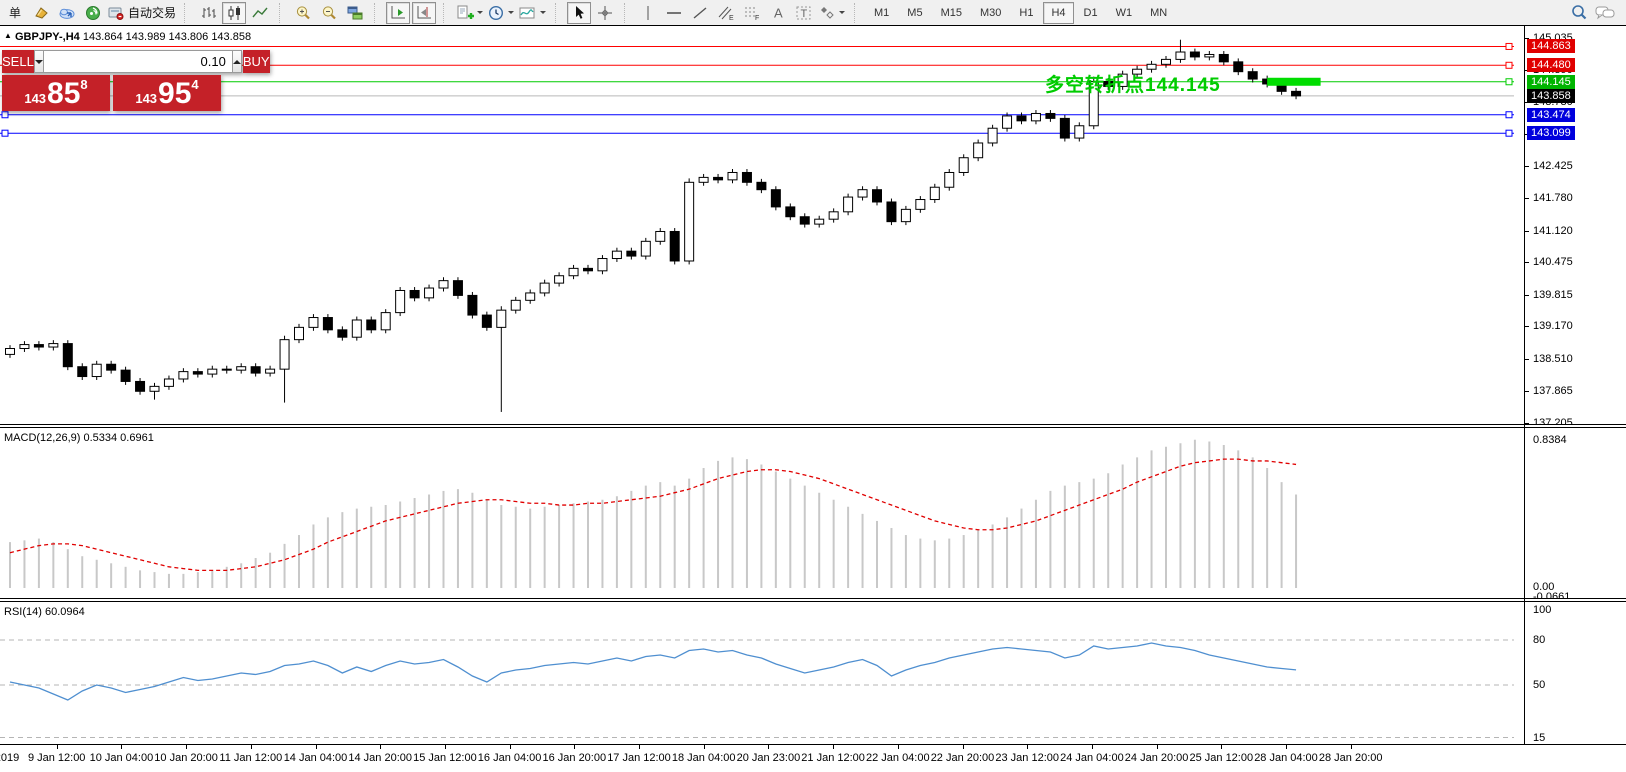  I want to click on zoom-out-icon, so click(329, 13).